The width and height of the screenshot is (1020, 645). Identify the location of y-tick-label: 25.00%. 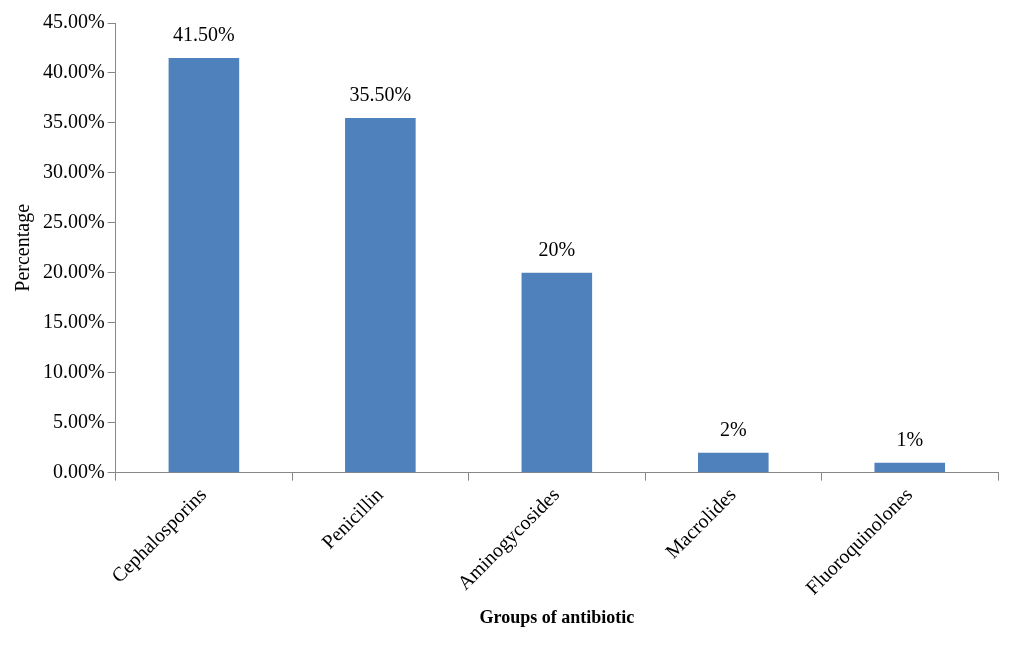
(73, 221).